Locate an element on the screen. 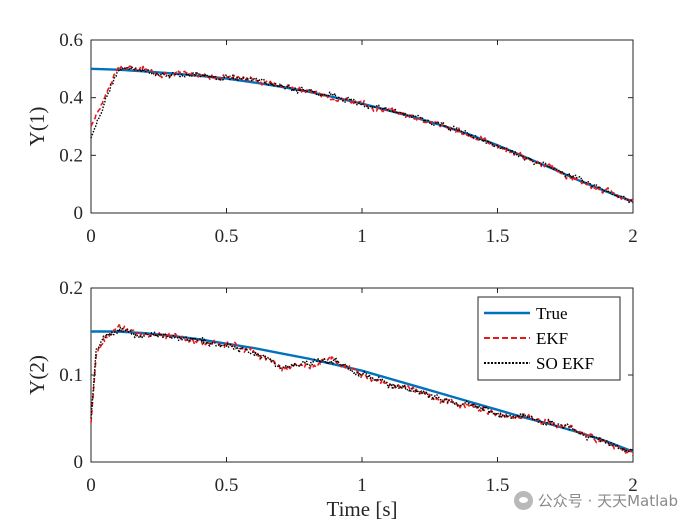 The height and width of the screenshot is (525, 700). y-tick-label: 0.4 is located at coordinates (71, 98).